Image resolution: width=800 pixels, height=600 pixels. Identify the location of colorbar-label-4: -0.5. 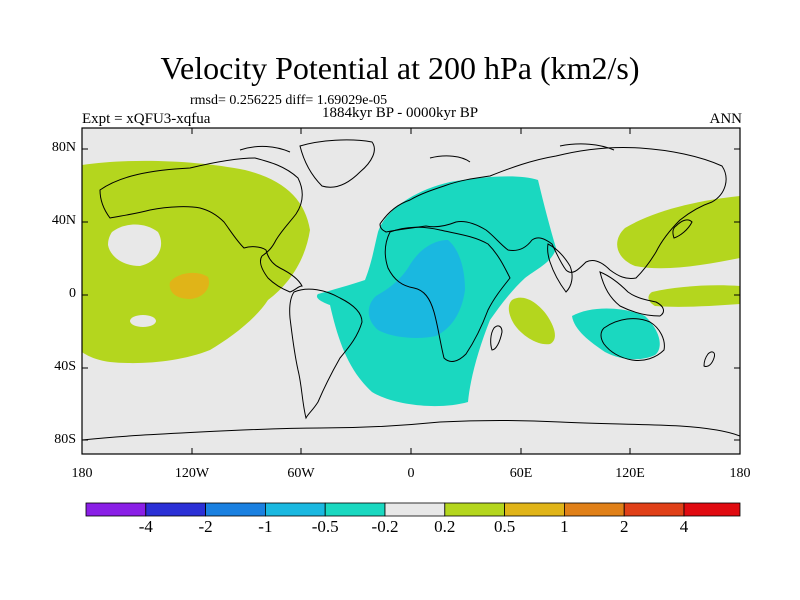
(325, 526).